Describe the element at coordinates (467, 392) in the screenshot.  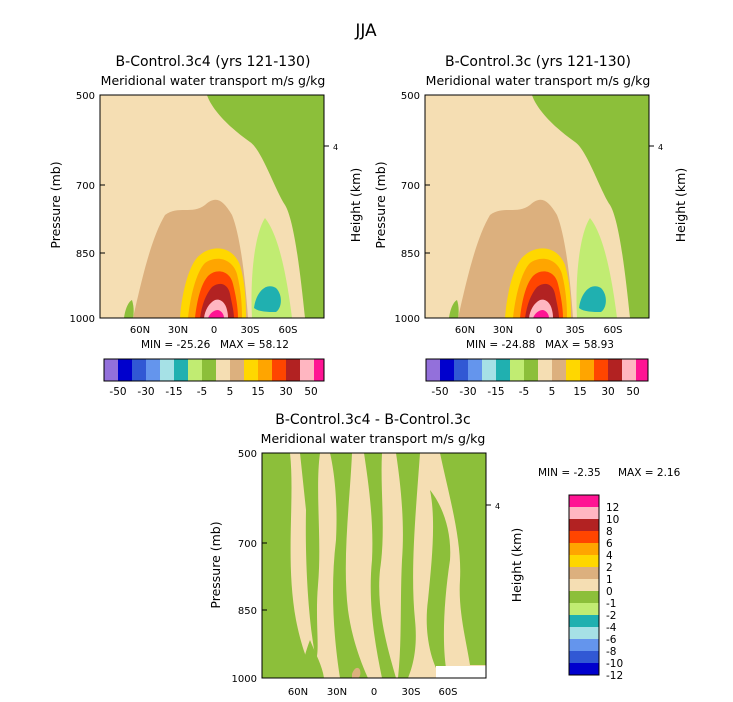
I see `panel-b-cb-label-2: -30` at that location.